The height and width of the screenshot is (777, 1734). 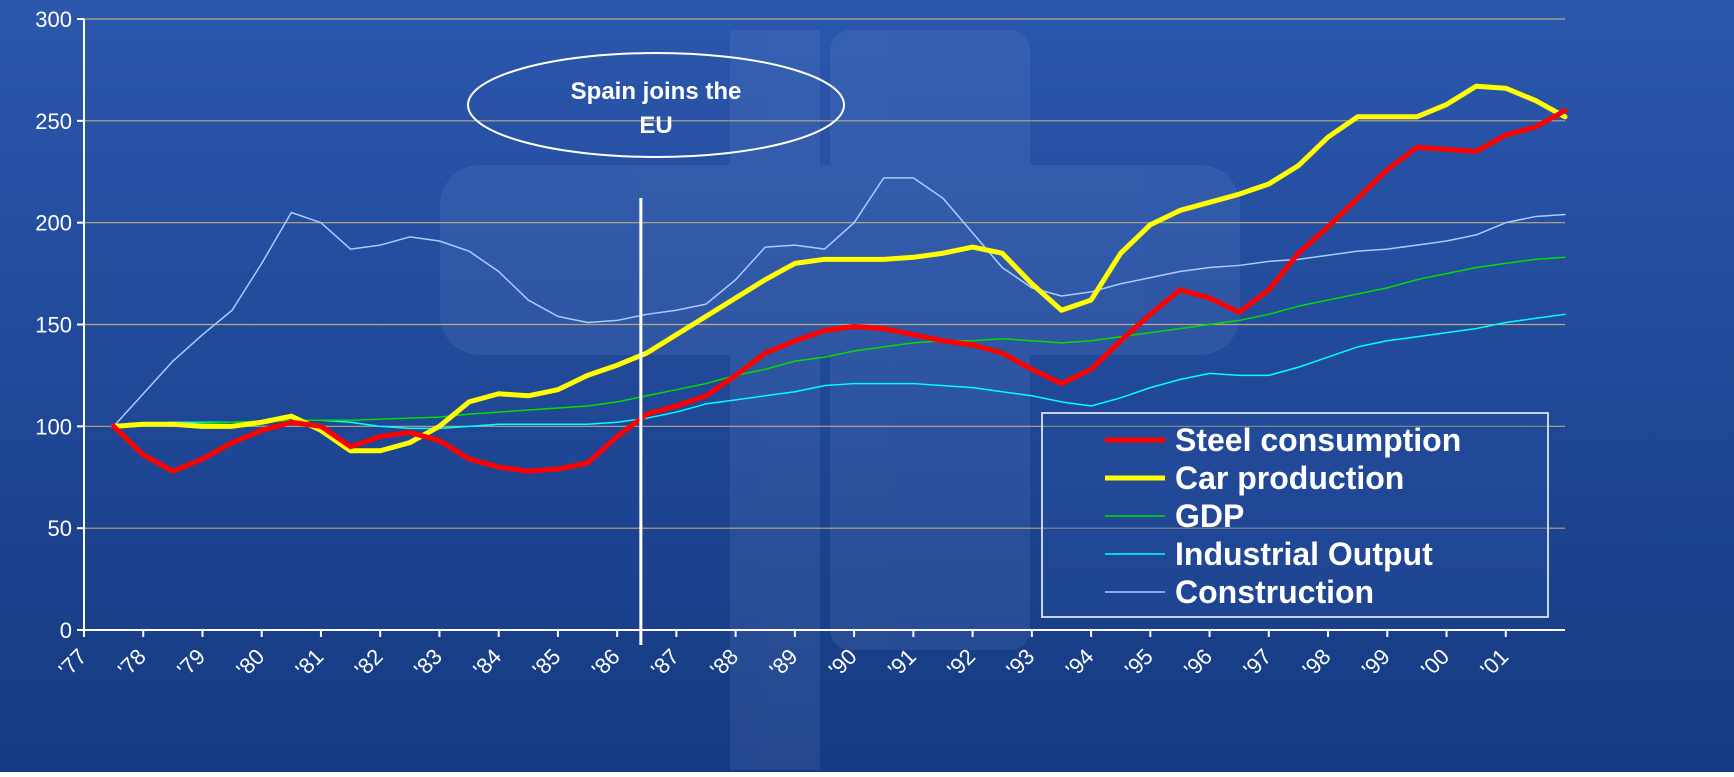 What do you see at coordinates (53, 19) in the screenshot?
I see `y-tick-label: 300` at bounding box center [53, 19].